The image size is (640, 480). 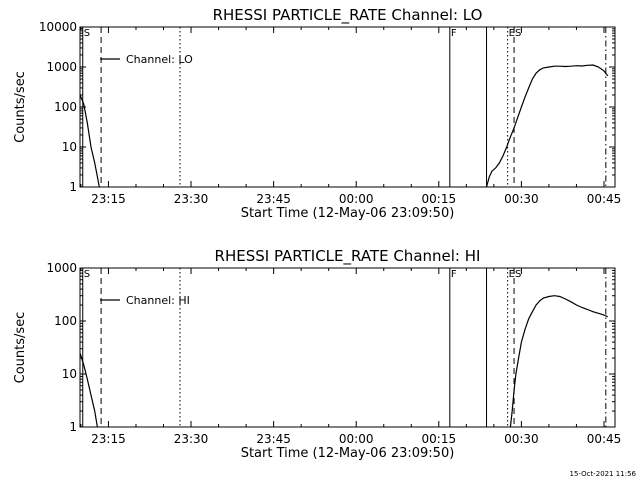 I want to click on legend-label: Channel: LO, so click(x=159, y=59).